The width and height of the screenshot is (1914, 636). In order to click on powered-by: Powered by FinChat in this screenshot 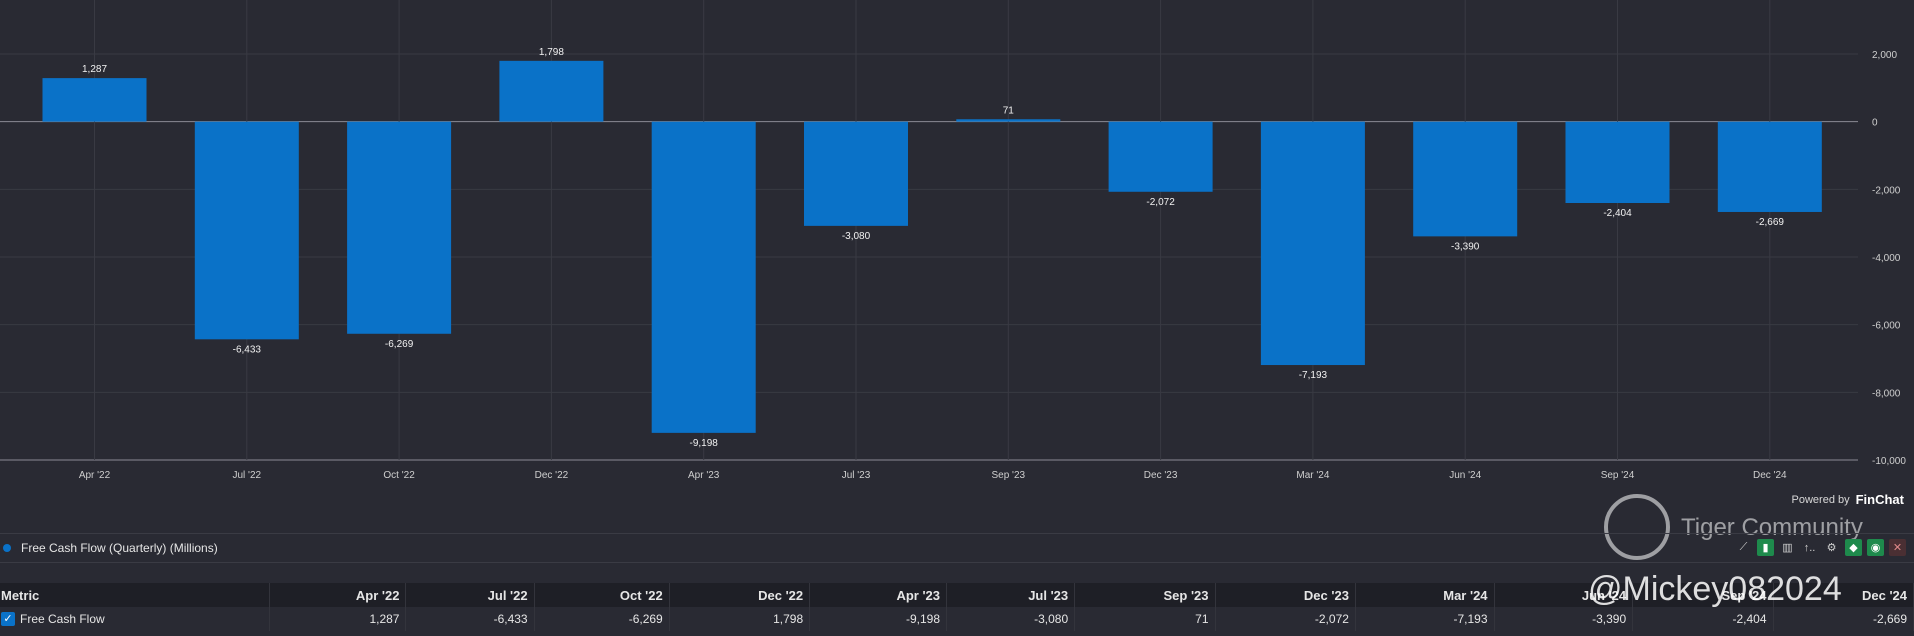, I will do `click(1848, 499)`.